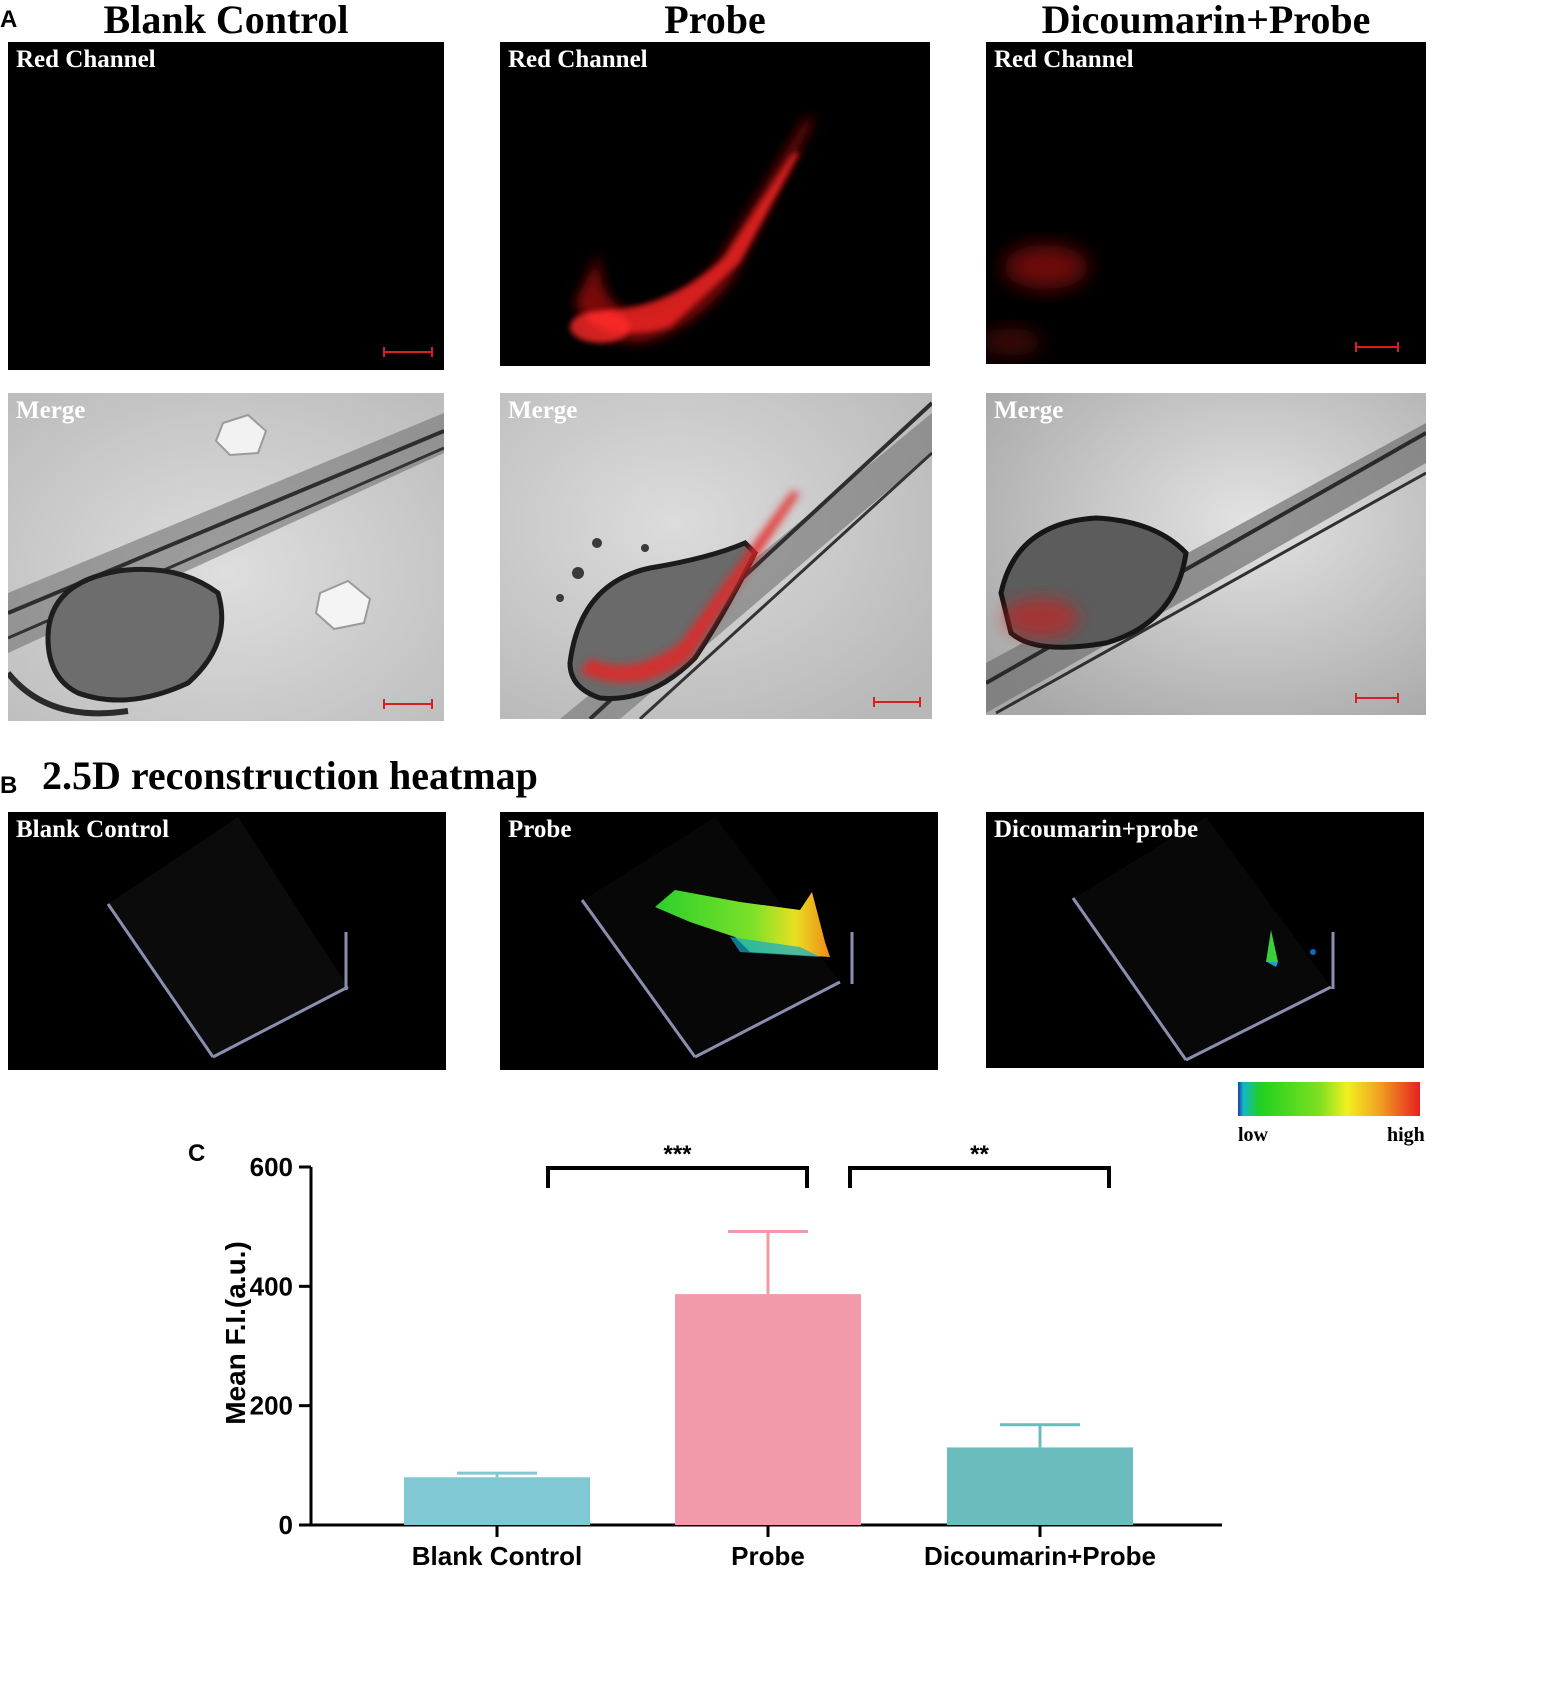 The height and width of the screenshot is (1692, 1541). What do you see at coordinates (93, 829) in the screenshot?
I see `heatmap-label: Blank Control` at bounding box center [93, 829].